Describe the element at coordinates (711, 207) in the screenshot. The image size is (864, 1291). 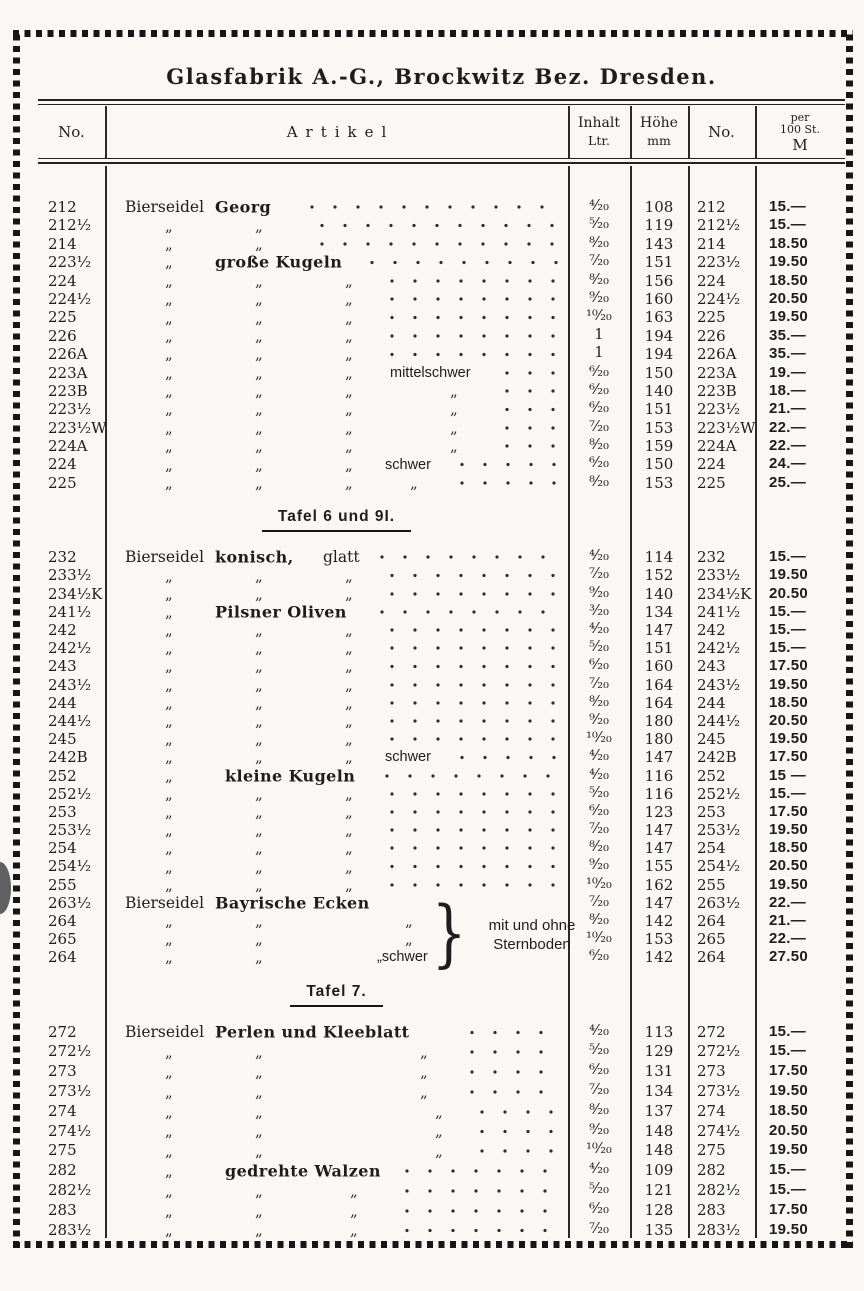
I see `cell-no-right: 212` at that location.